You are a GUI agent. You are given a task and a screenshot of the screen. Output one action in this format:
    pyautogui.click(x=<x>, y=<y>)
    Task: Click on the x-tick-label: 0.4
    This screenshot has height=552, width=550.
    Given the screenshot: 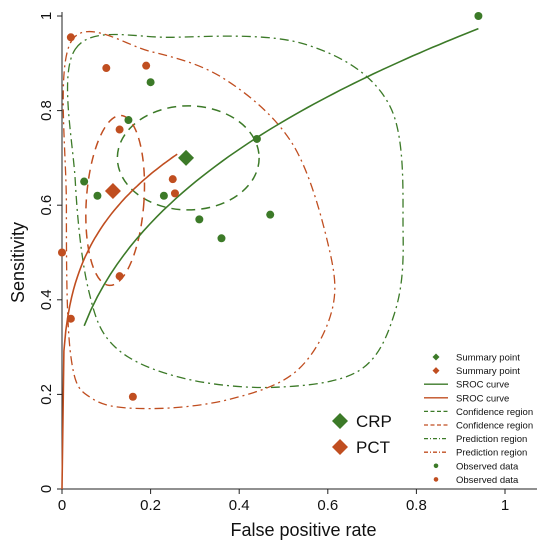 What is the action you would take?
    pyautogui.click(x=239, y=505)
    